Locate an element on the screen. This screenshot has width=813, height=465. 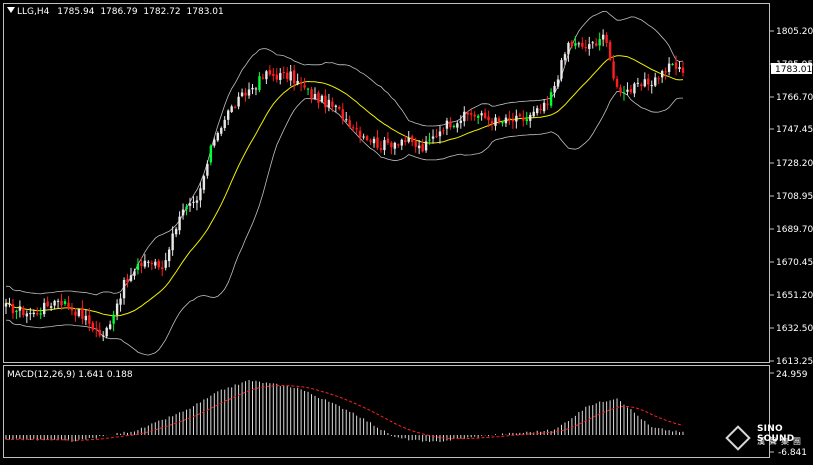
triangle-down-icon is located at coordinates (11, 10).